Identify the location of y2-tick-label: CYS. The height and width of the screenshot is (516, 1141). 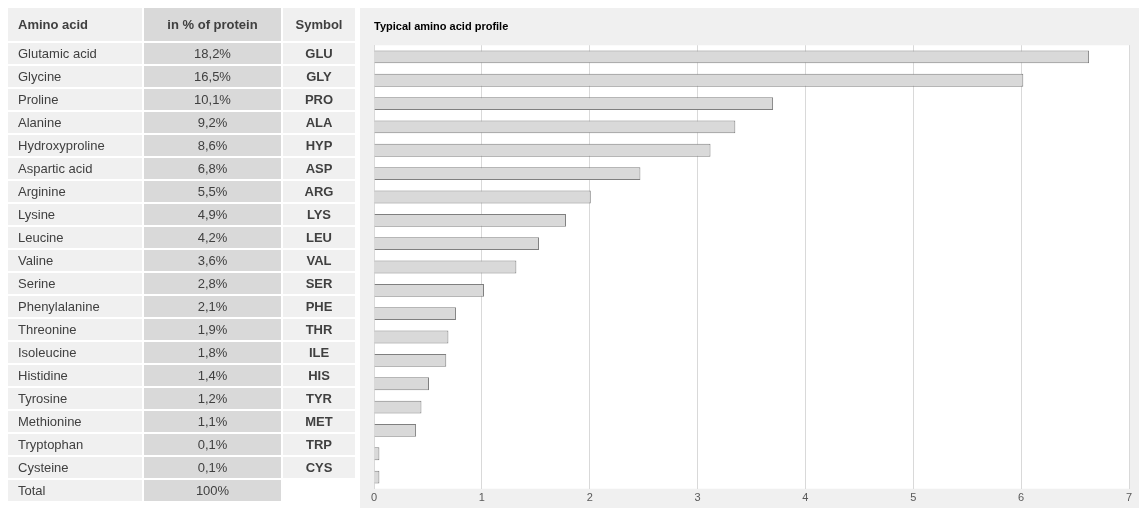
(319, 467).